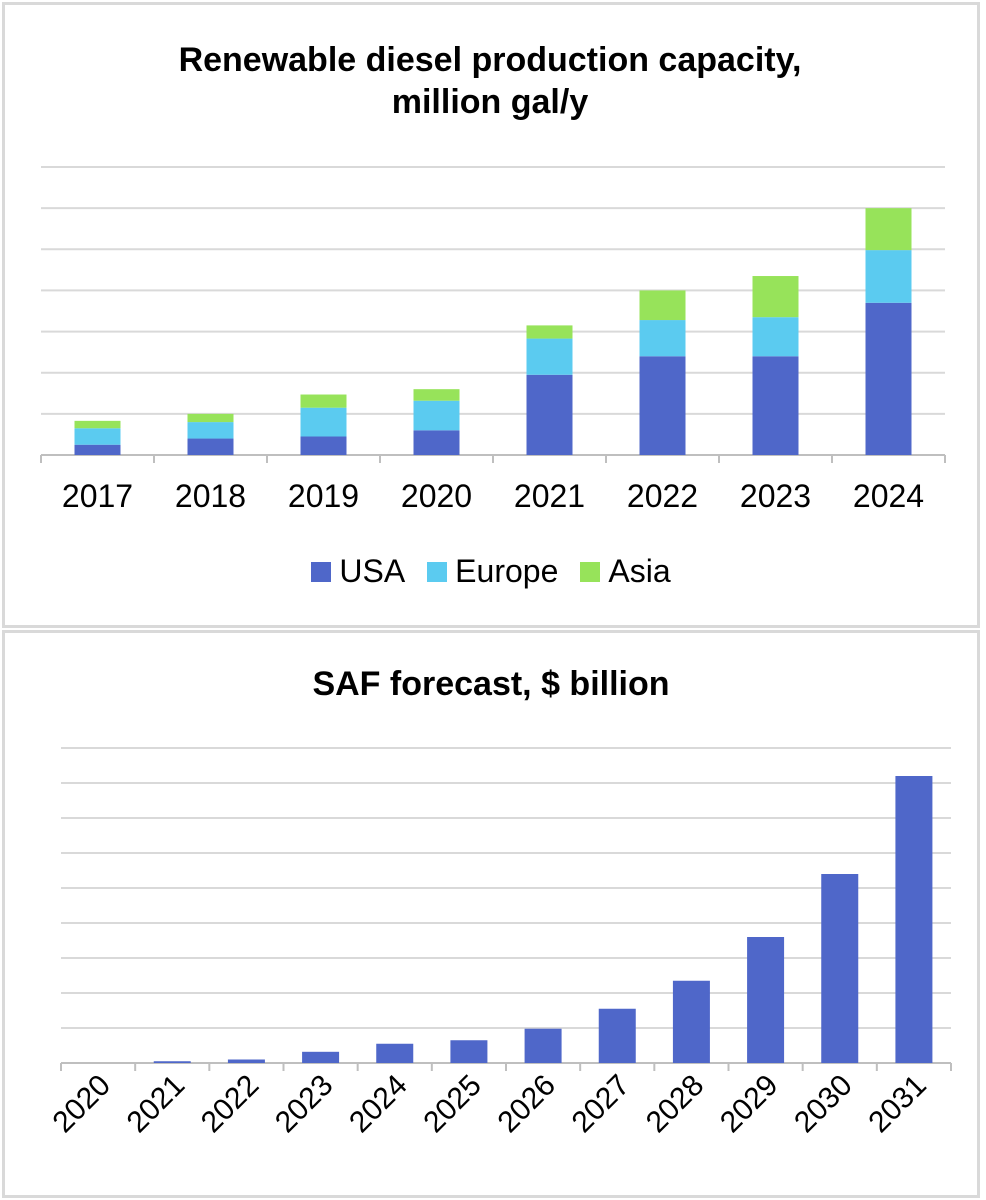 This screenshot has width=986, height=1200. What do you see at coordinates (372, 571) in the screenshot?
I see `legend-label-usa: USA` at bounding box center [372, 571].